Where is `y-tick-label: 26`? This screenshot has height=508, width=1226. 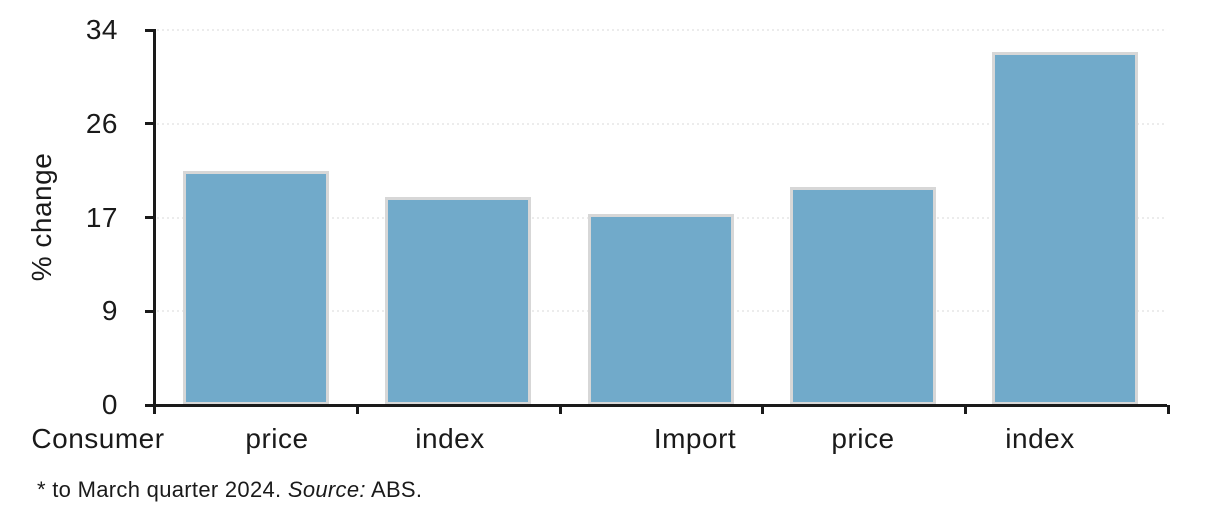 y-tick-label: 26 is located at coordinates (101, 123).